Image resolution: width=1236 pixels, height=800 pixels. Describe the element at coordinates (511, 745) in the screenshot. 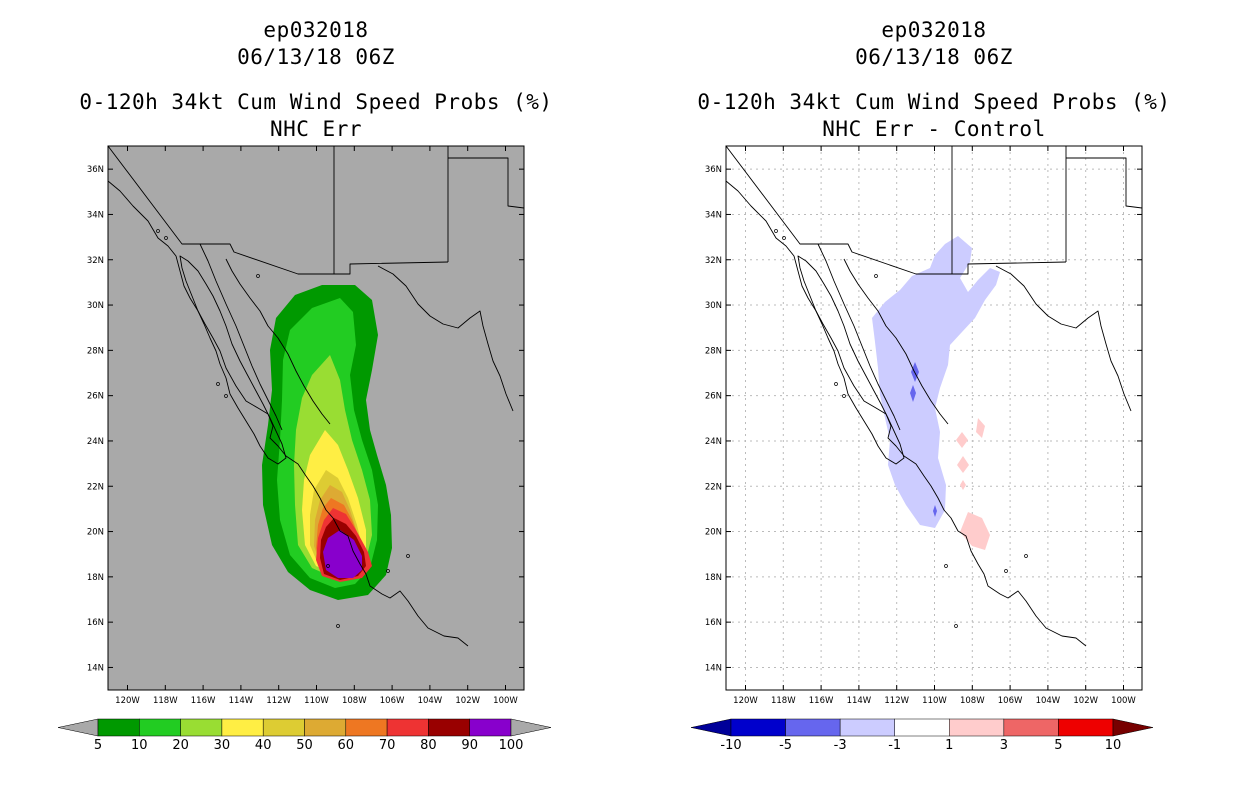

I see `colorbar-label: 100` at that location.